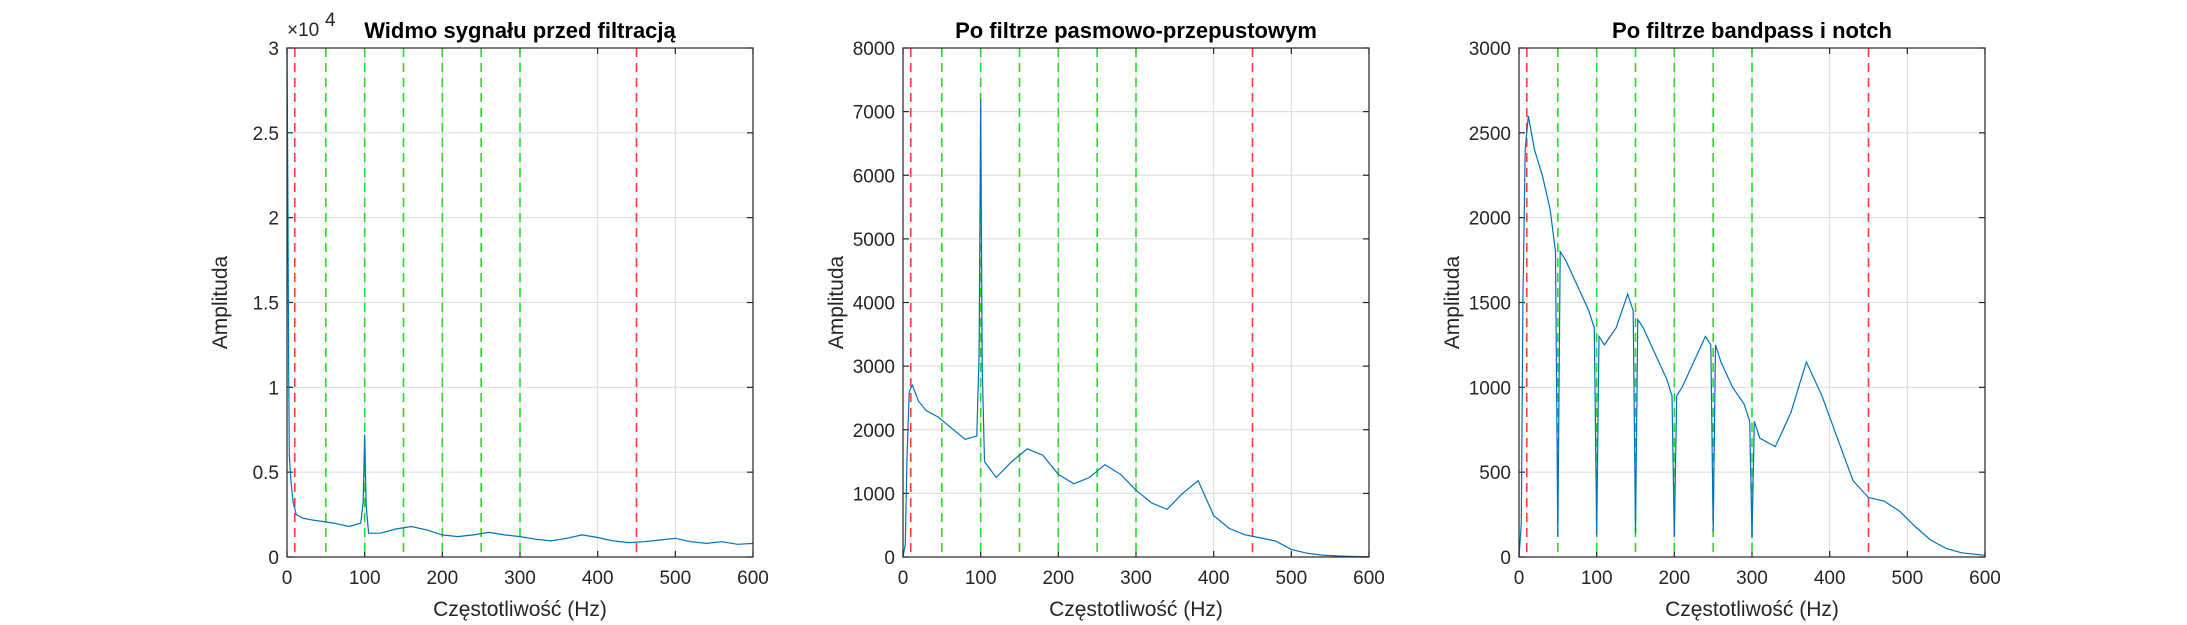  What do you see at coordinates (273, 388) in the screenshot?
I see `y-tick-label: 1` at bounding box center [273, 388].